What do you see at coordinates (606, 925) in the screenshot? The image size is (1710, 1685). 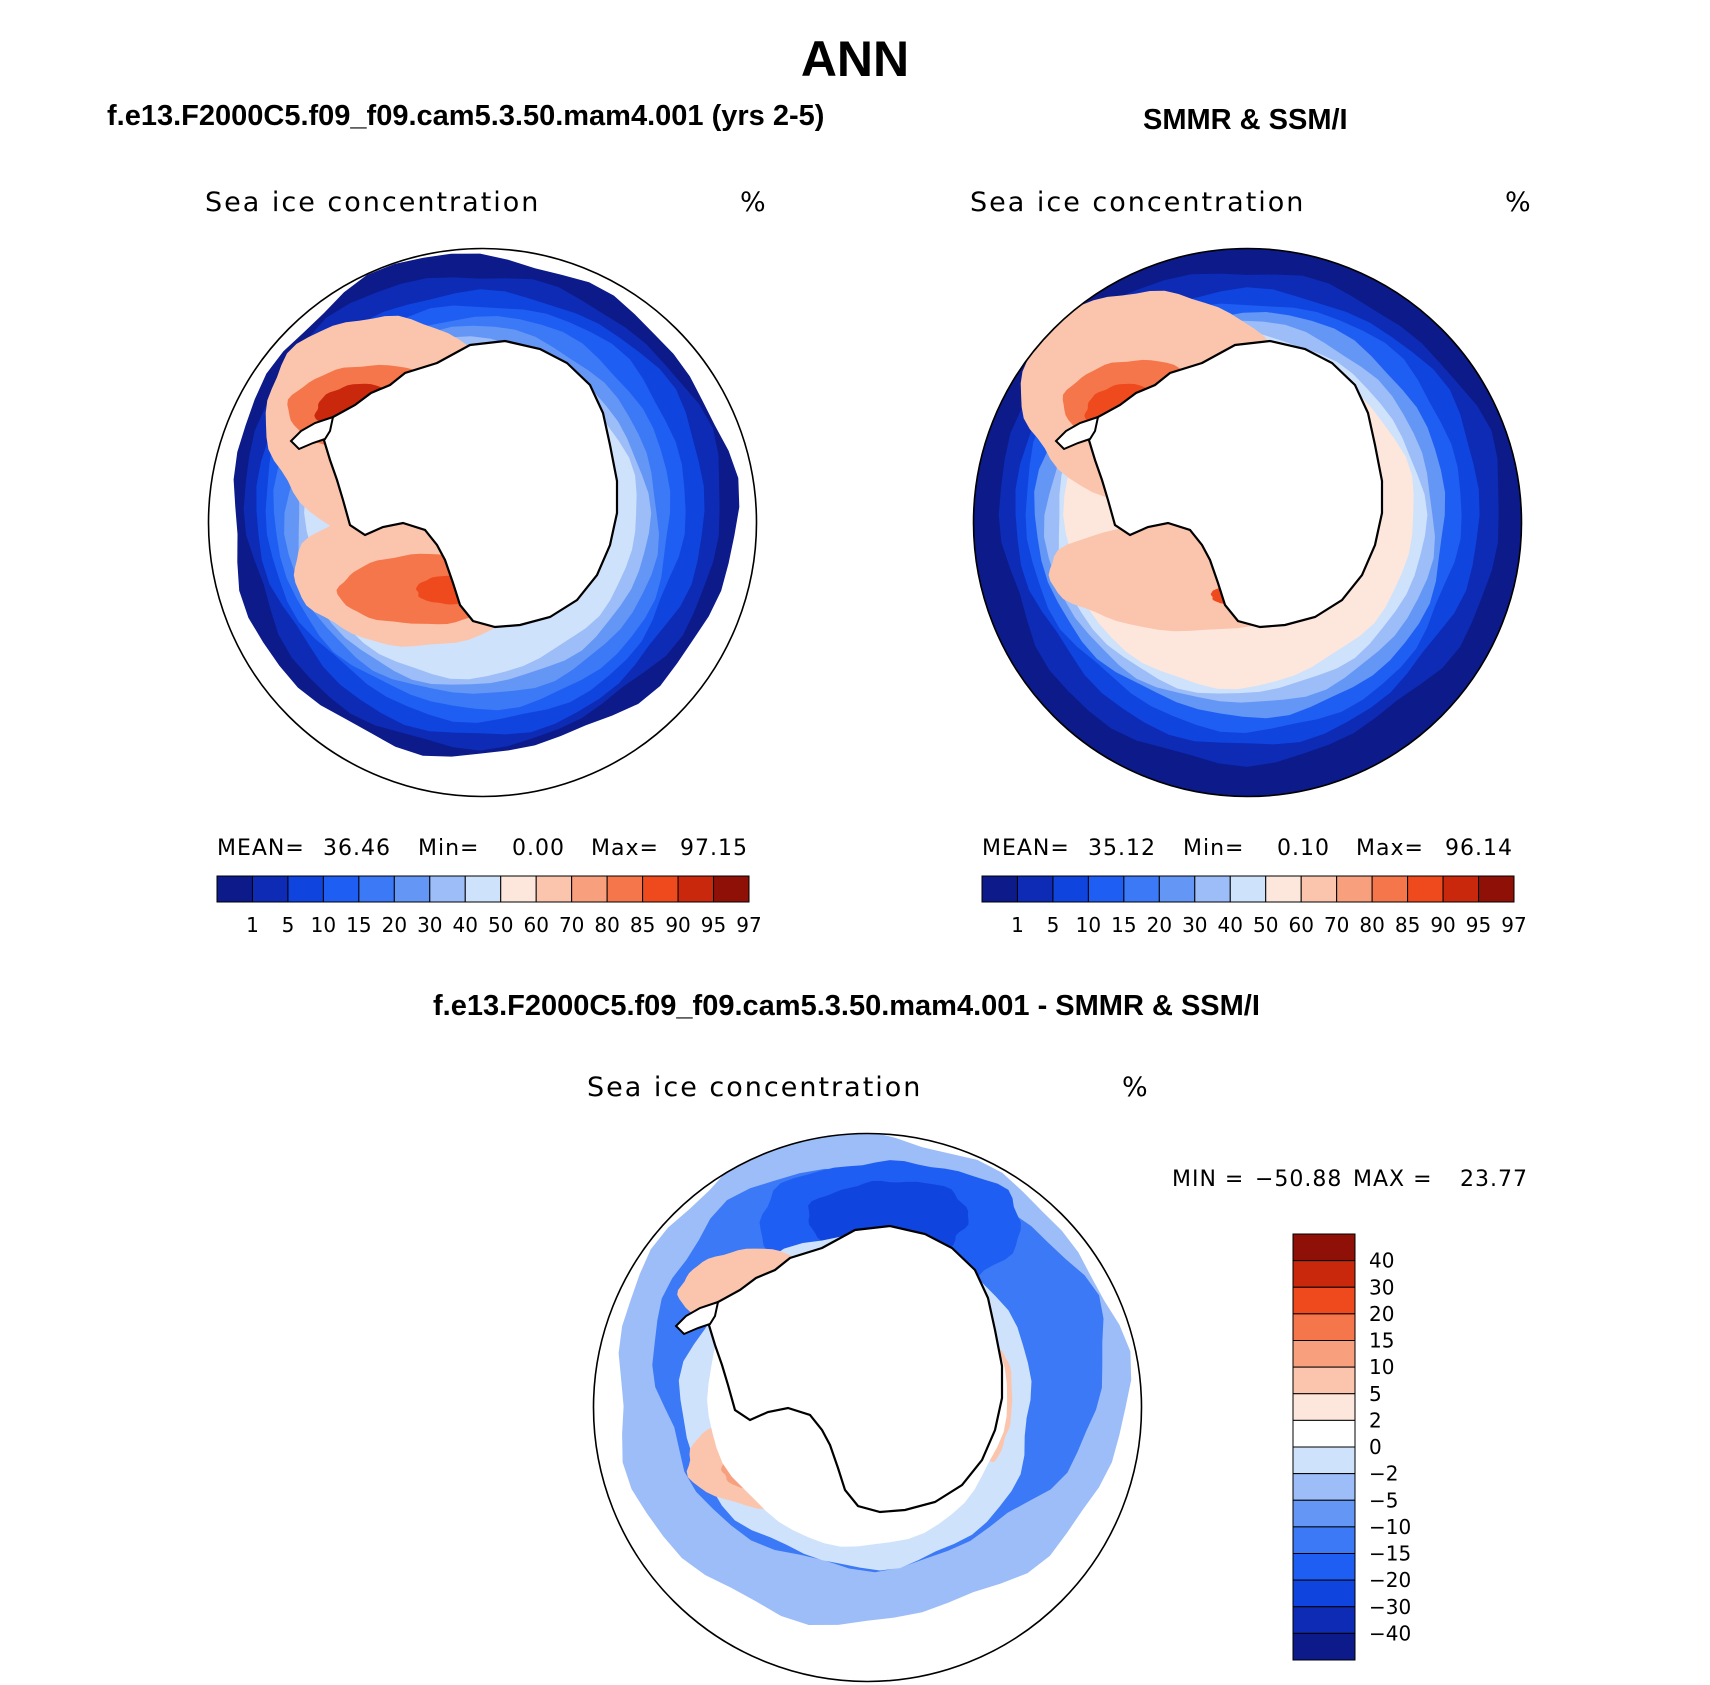 I see `colorbar-1-tick-label: 80` at bounding box center [606, 925].